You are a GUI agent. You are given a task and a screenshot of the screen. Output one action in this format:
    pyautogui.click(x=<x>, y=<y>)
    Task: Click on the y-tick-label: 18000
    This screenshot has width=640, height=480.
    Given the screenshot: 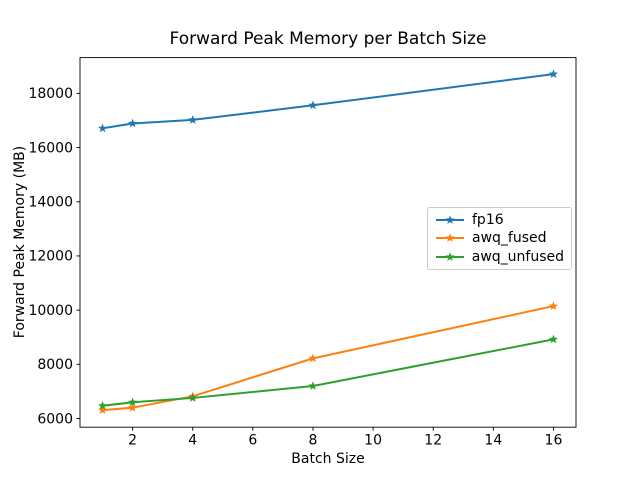 What is the action you would take?
    pyautogui.click(x=50, y=94)
    